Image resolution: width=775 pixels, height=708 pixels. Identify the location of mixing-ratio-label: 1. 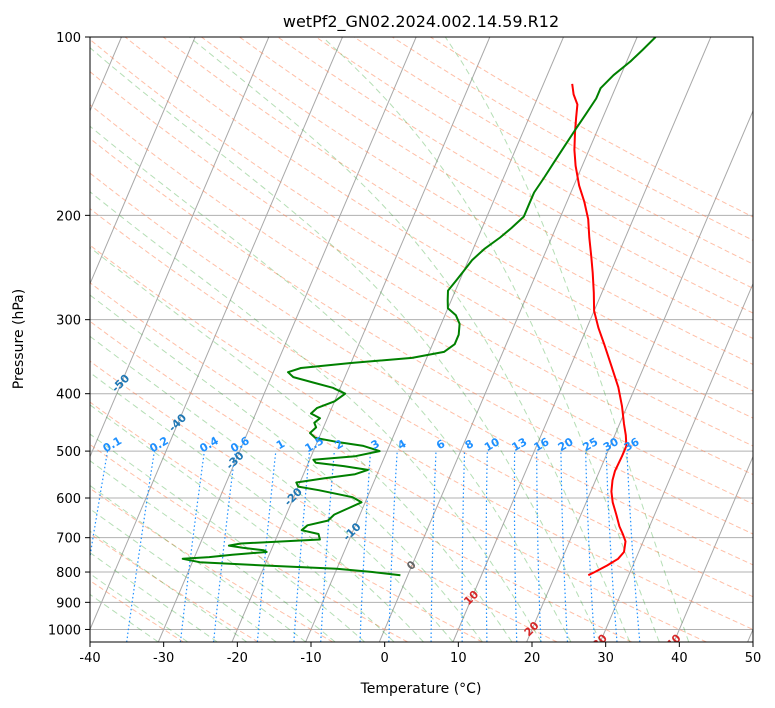
(280, 444).